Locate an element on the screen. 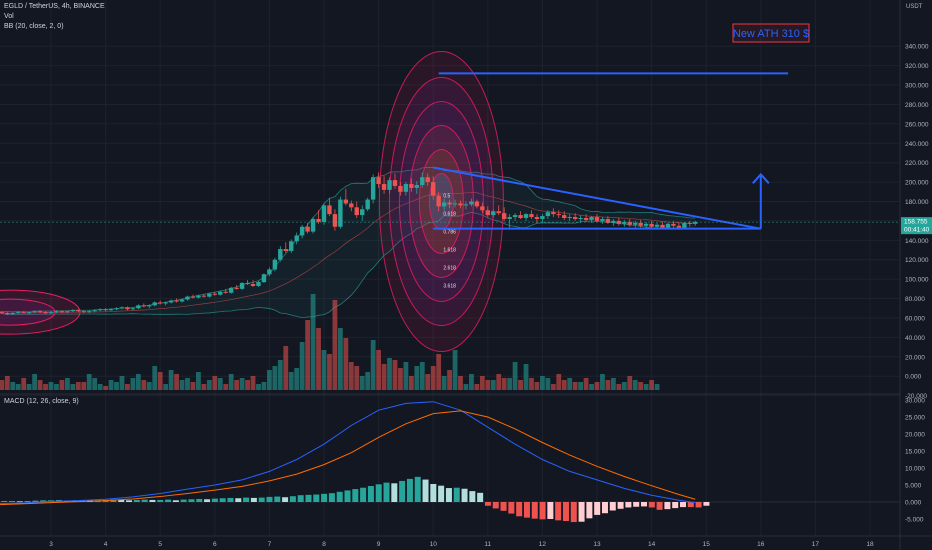  ath-annotation-box is located at coordinates (771, 33).